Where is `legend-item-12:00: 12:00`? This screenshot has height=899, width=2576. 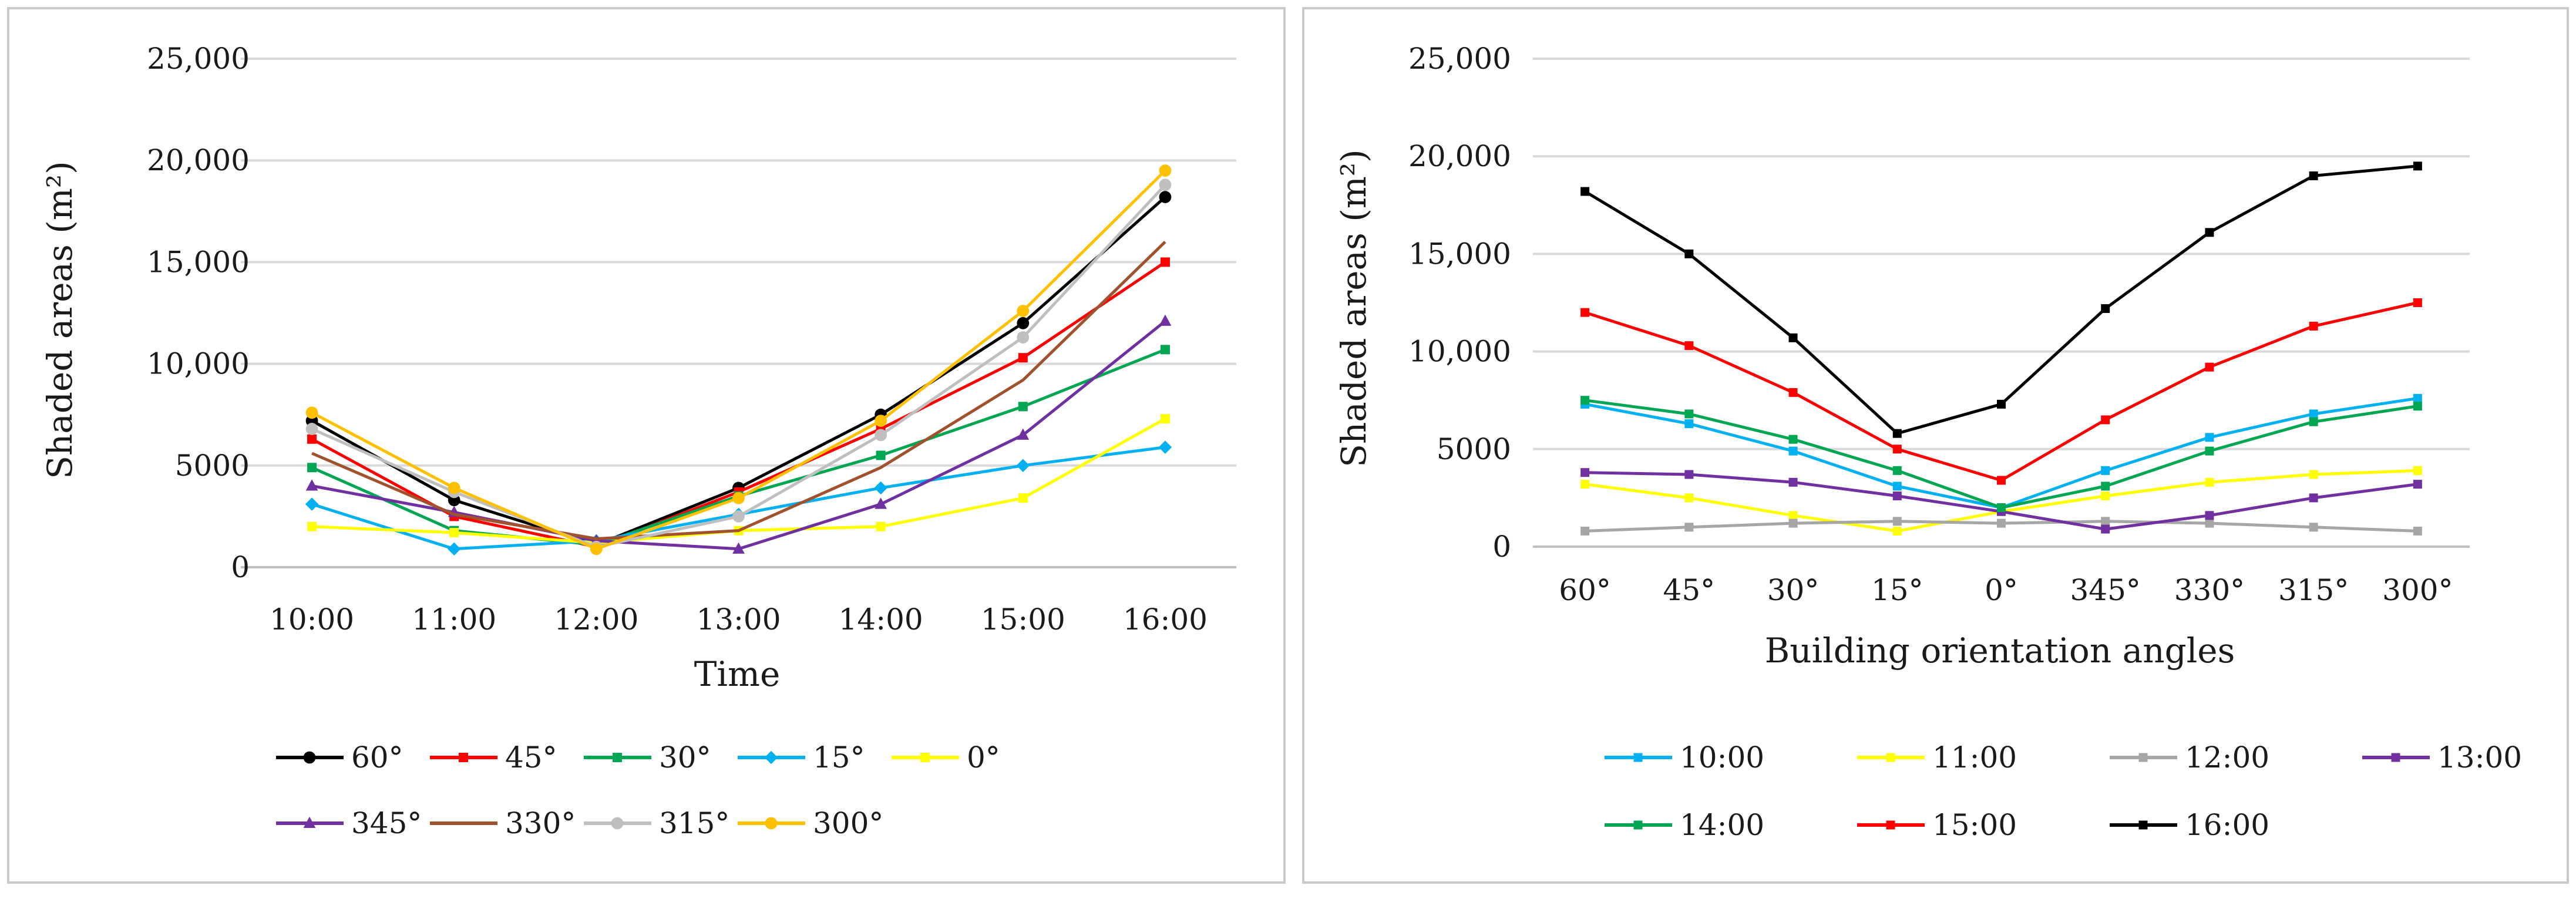
legend-item-12:00: 12:00 is located at coordinates (2189, 757).